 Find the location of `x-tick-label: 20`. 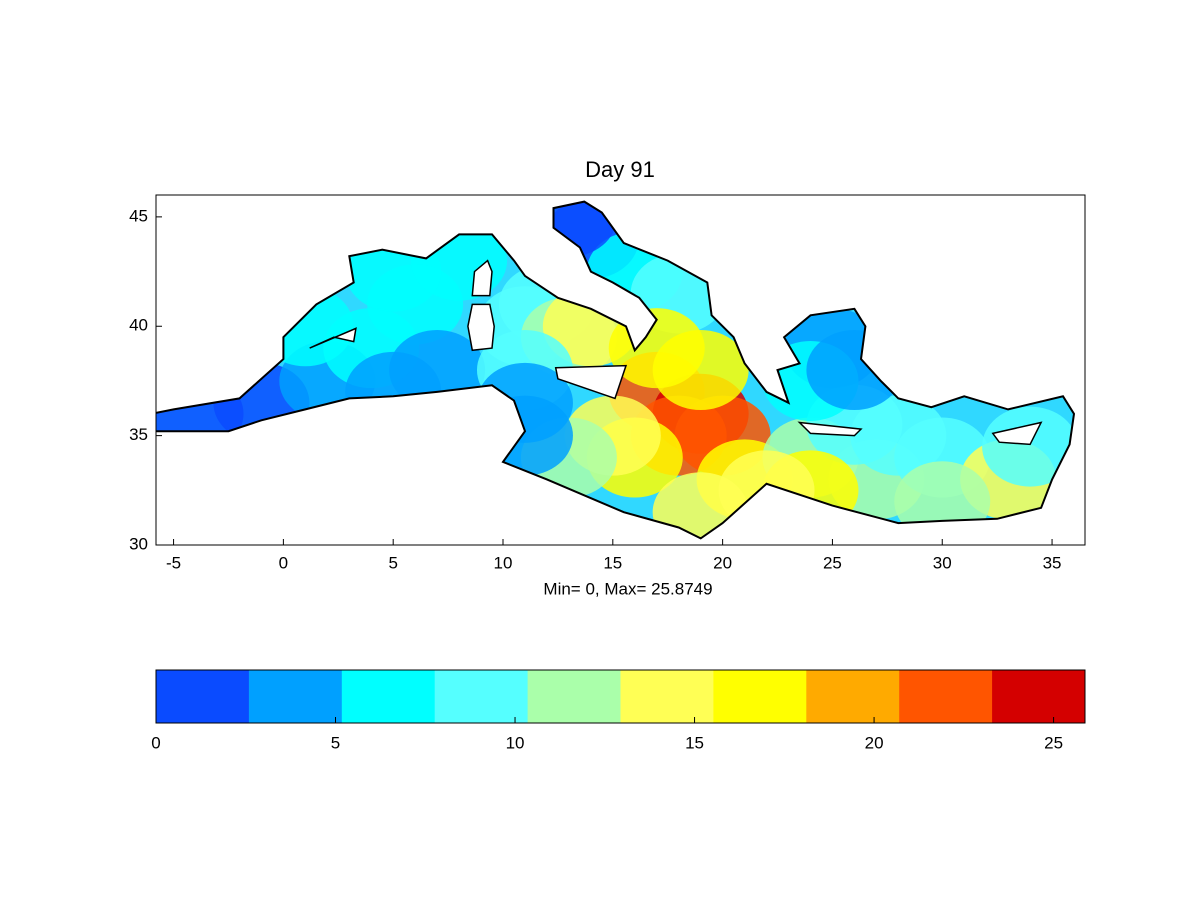

x-tick-label: 20 is located at coordinates (722, 562).